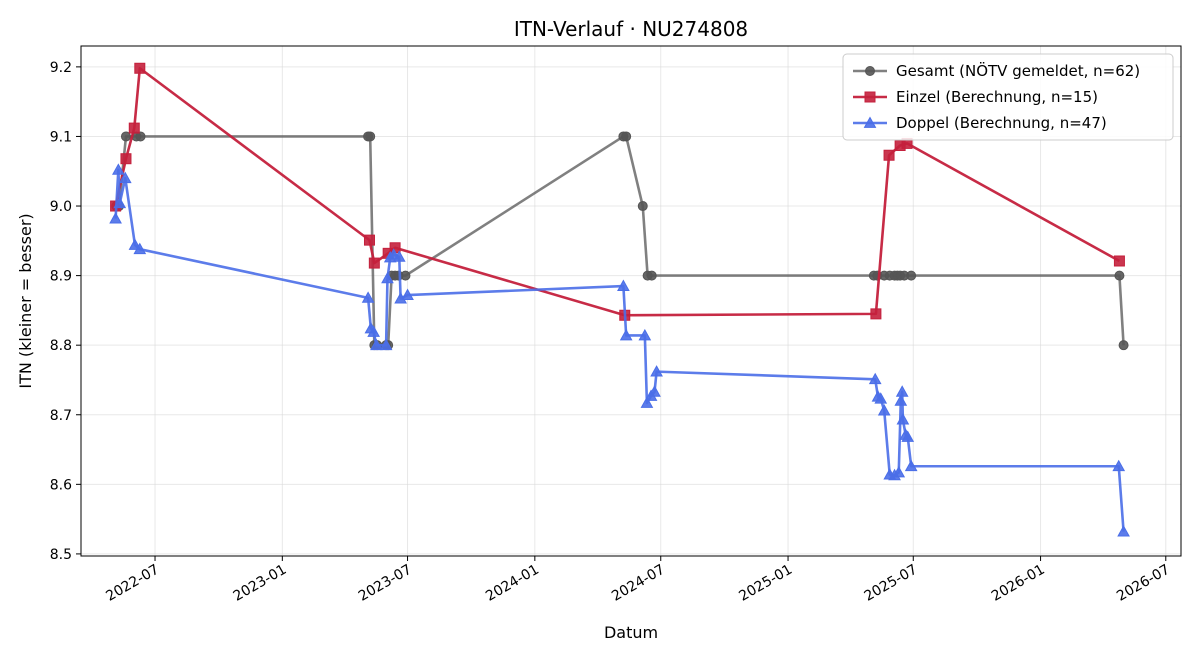 The width and height of the screenshot is (1200, 660). Describe the element at coordinates (1001, 123) in the screenshot. I see `legend-label: Doppel (Berechnung, n=47)` at that location.